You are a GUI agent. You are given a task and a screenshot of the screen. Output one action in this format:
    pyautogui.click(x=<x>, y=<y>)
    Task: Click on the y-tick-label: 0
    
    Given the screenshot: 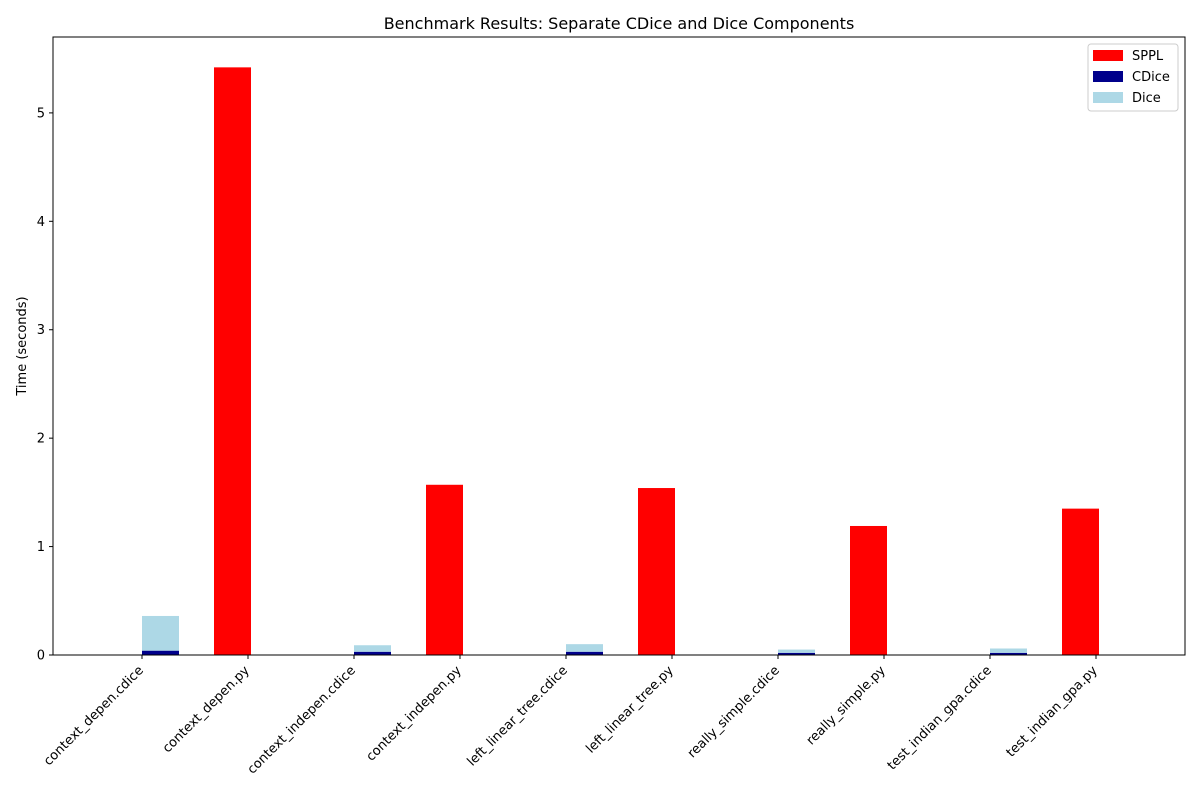 What is the action you would take?
    pyautogui.click(x=41, y=656)
    